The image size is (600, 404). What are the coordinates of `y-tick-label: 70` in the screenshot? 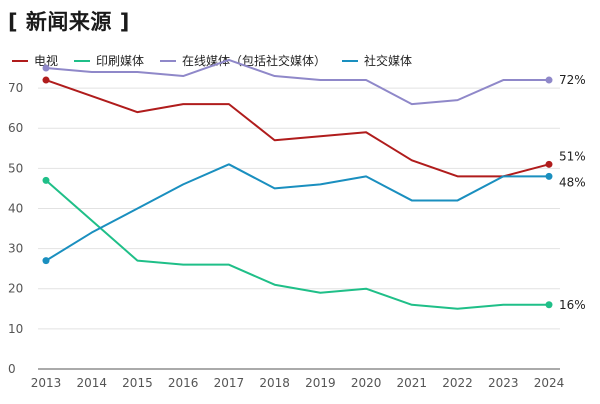 It's located at (15, 88).